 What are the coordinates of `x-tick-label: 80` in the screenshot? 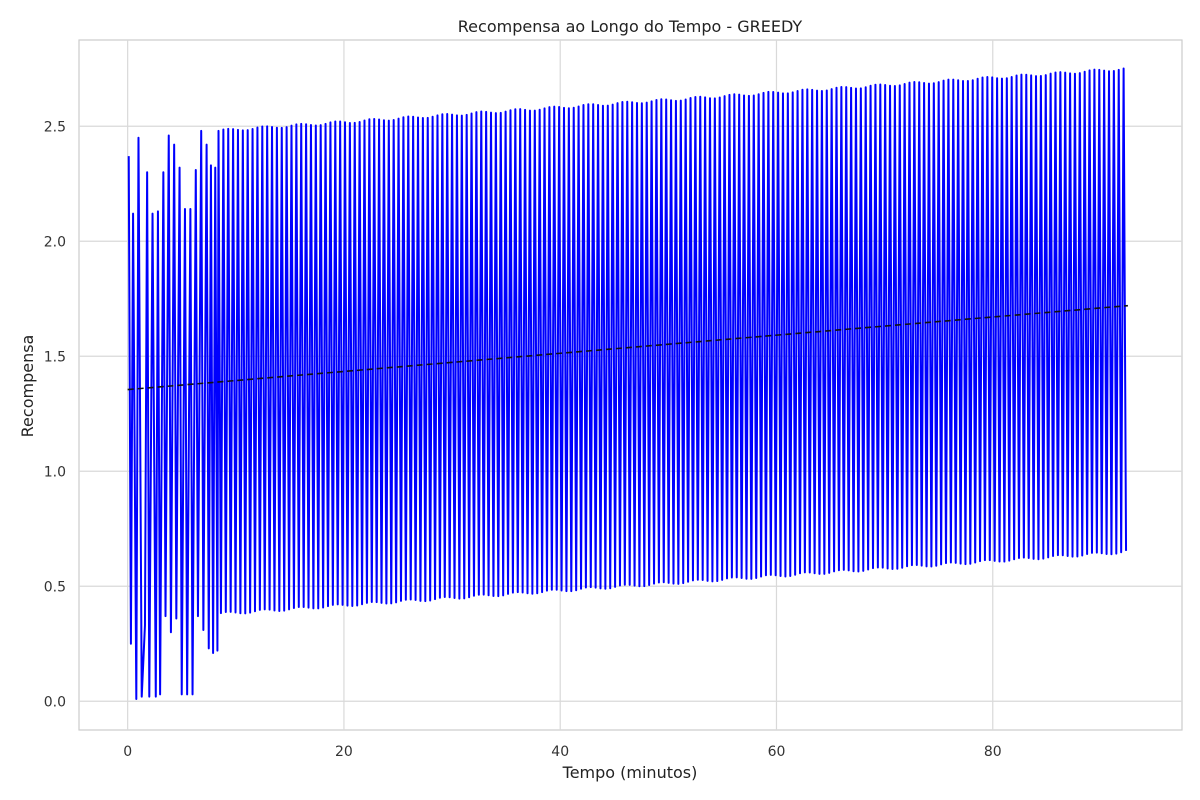 It's located at (993, 752).